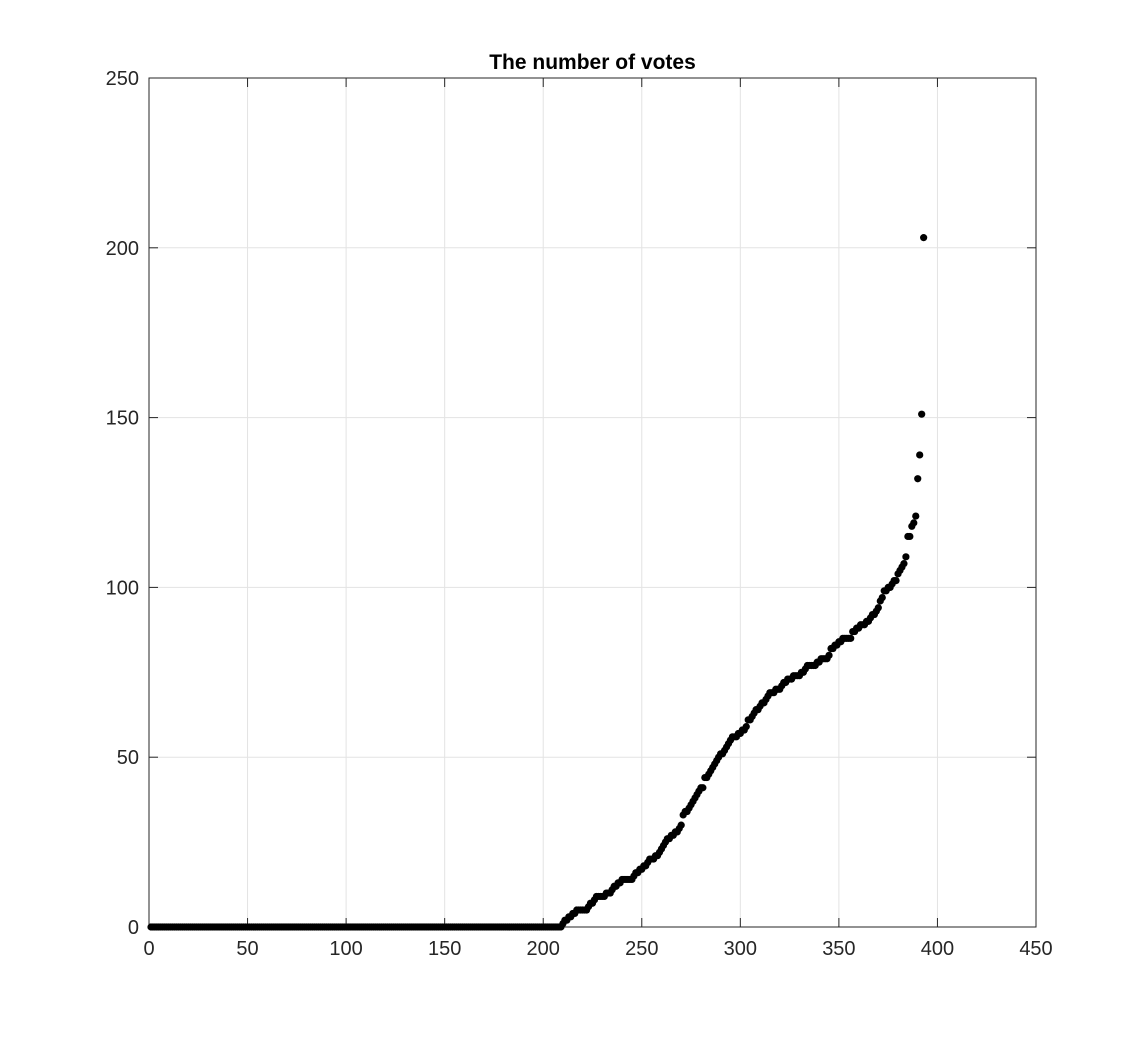  Describe the element at coordinates (345, 949) in the screenshot. I see `x-tick-label: 100` at that location.